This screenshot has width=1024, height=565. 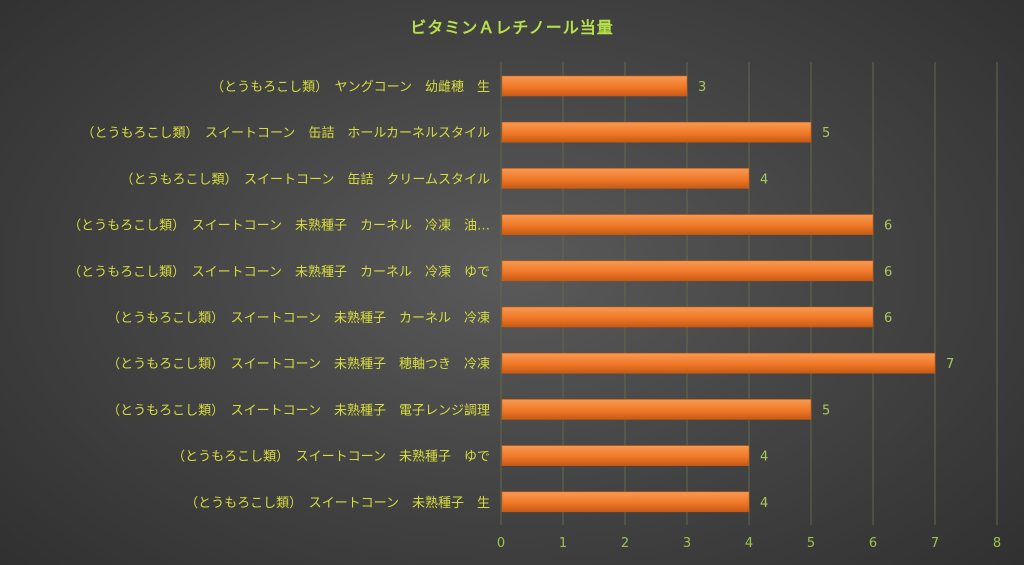 I want to click on x-tick-label-8: 8, so click(x=997, y=543).